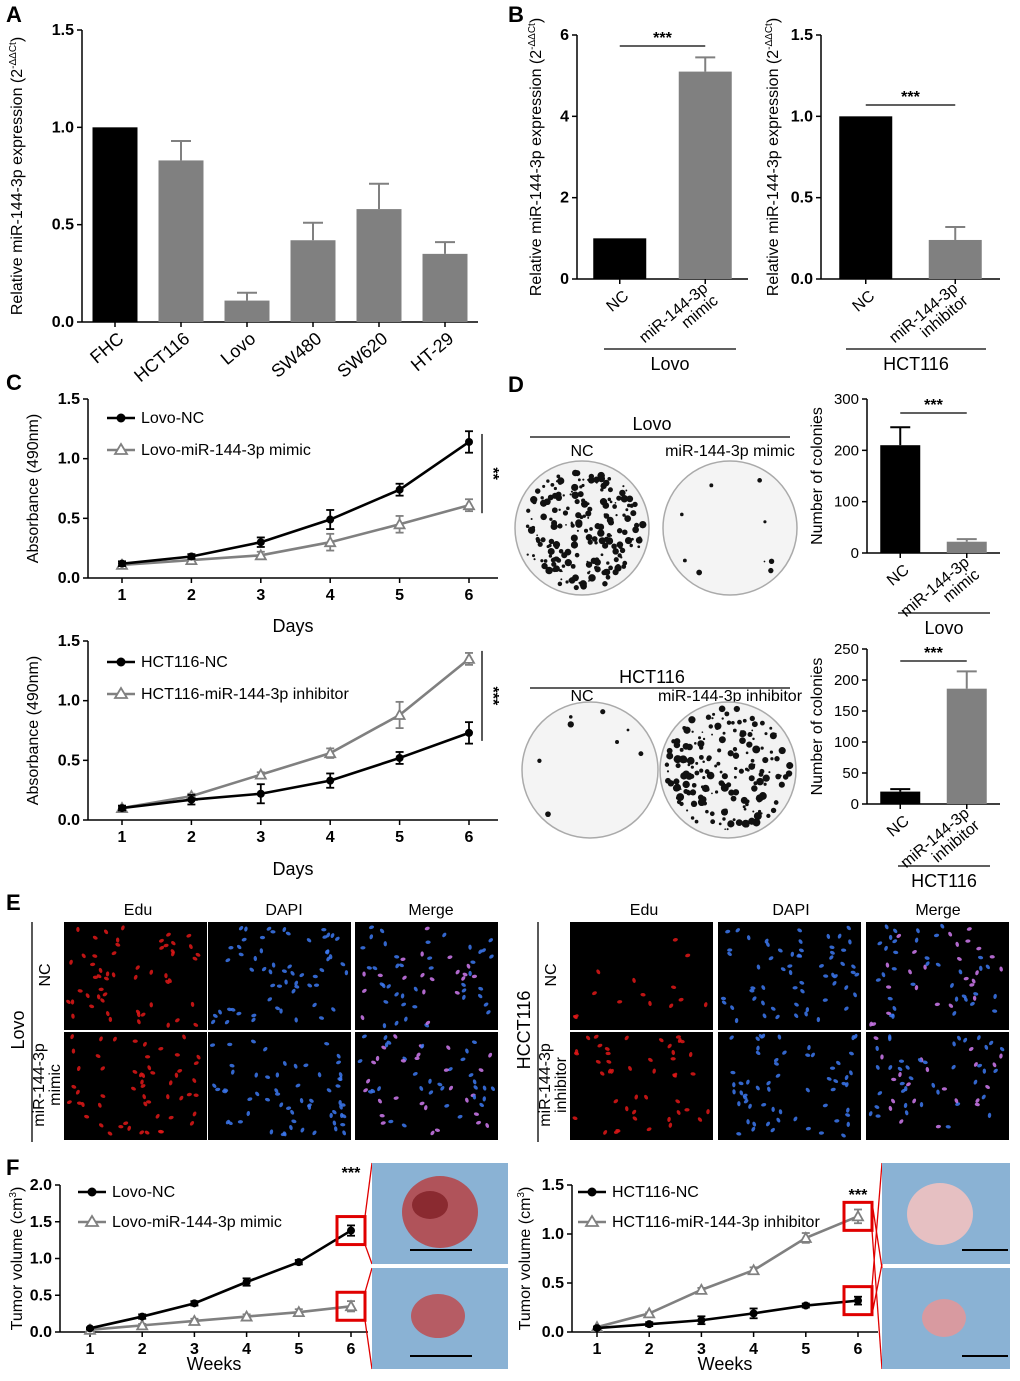 The width and height of the screenshot is (1020, 1381). Describe the element at coordinates (524, 1030) in the screenshot. I see `e-right-cell-label: HCCT116` at that location.